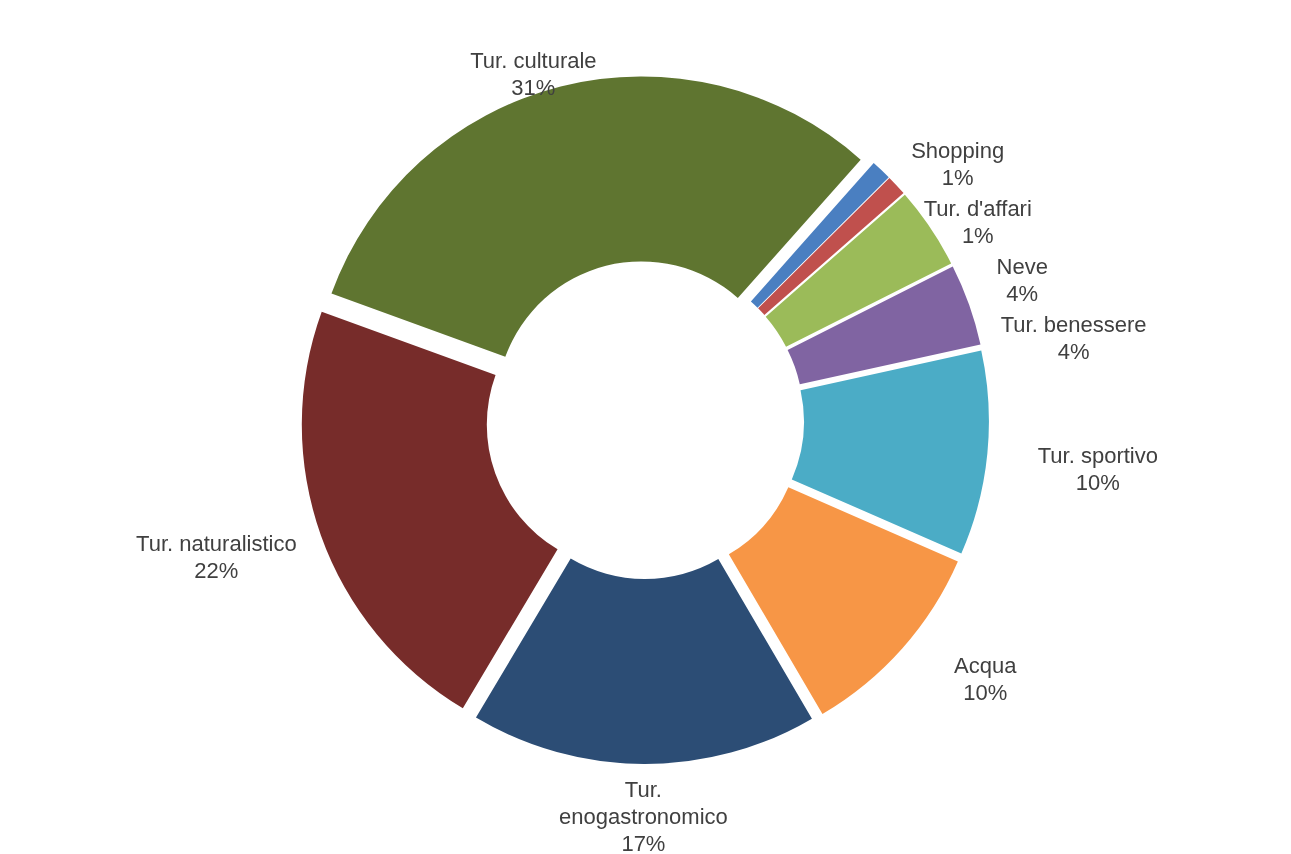 Image resolution: width=1291 pixels, height=854 pixels. I want to click on data-label: 17%, so click(643, 842).